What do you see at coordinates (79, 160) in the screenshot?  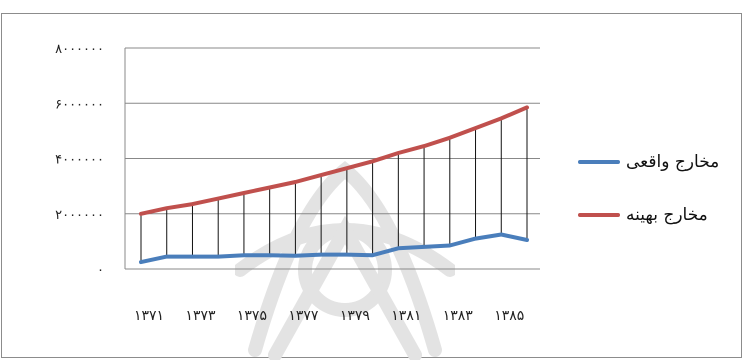 I see `y-tick-label-2: ۴۰۰۰۰۰۰` at bounding box center [79, 160].